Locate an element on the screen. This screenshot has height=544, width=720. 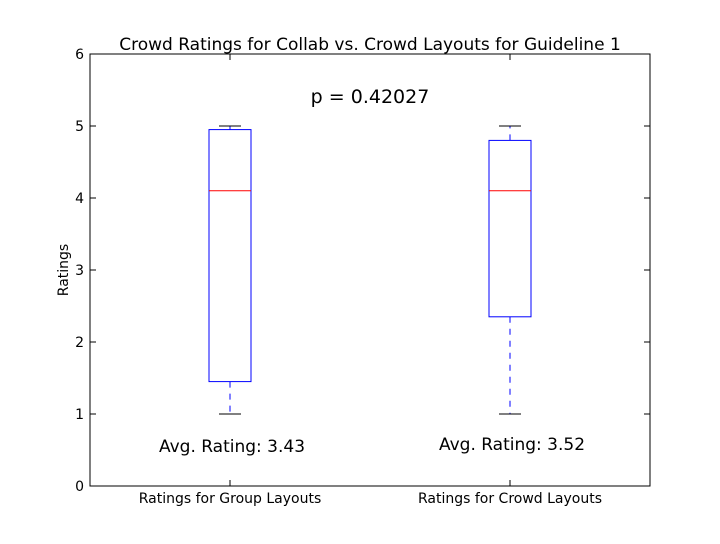
average-rating-label: Avg. Rating: 3.43 is located at coordinates (232, 447).